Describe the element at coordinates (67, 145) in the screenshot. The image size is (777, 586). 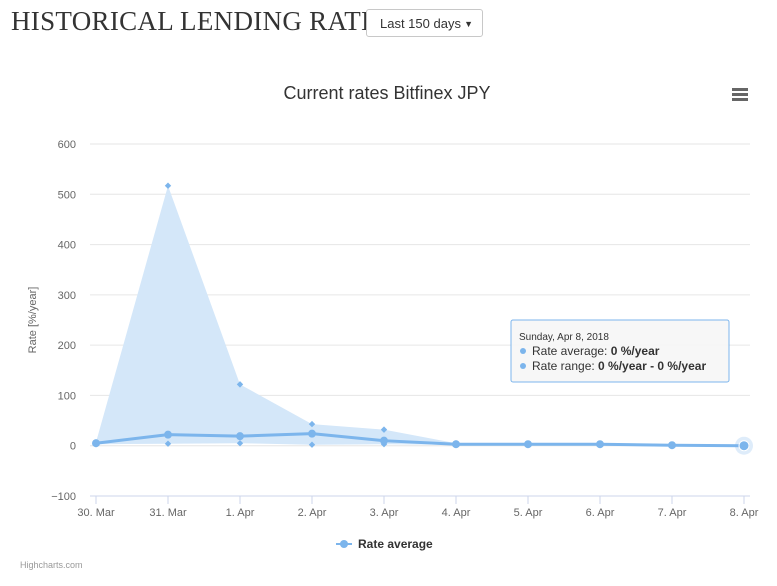
I see `y-tick-label: 600` at that location.